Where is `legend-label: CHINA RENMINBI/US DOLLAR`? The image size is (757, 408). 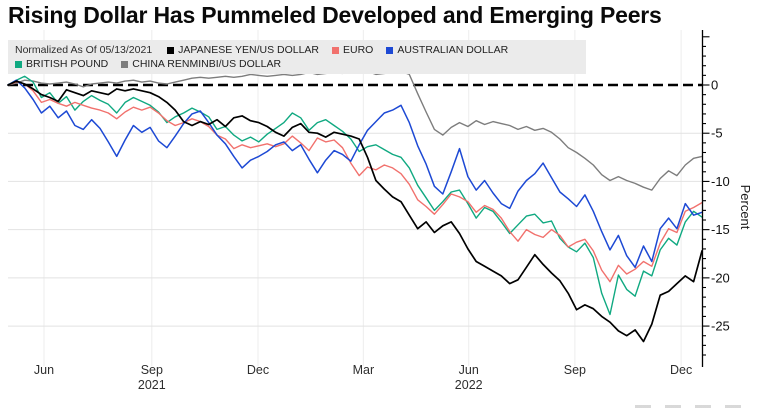 legend-label: CHINA RENMINBI/US DOLLAR is located at coordinates (207, 64).